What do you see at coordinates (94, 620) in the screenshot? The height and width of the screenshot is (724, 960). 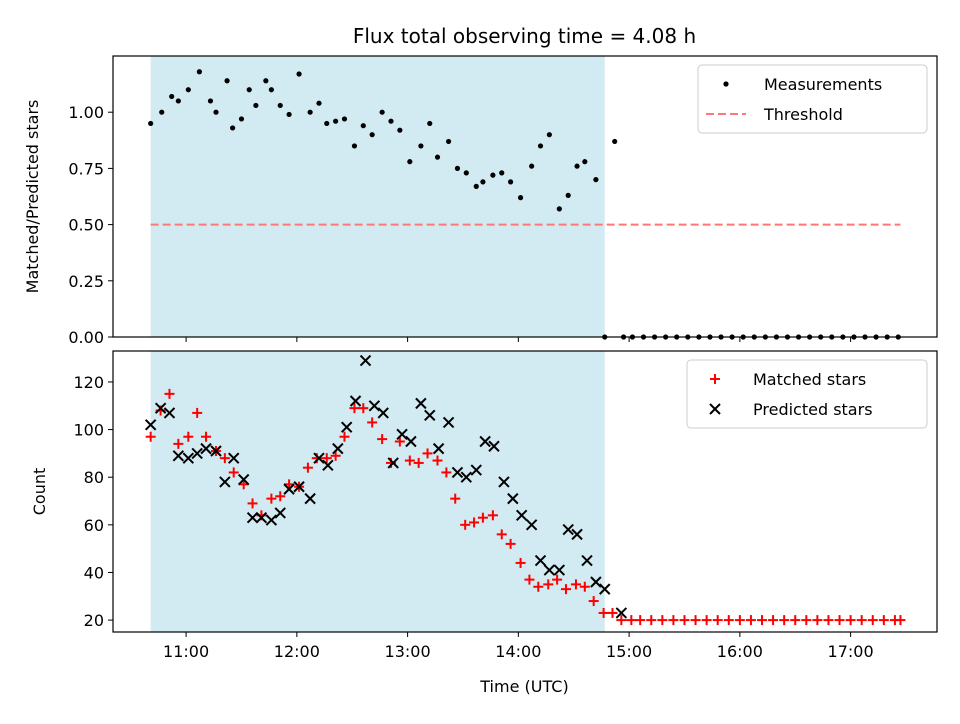 I see `y-tick-label: 20` at bounding box center [94, 620].